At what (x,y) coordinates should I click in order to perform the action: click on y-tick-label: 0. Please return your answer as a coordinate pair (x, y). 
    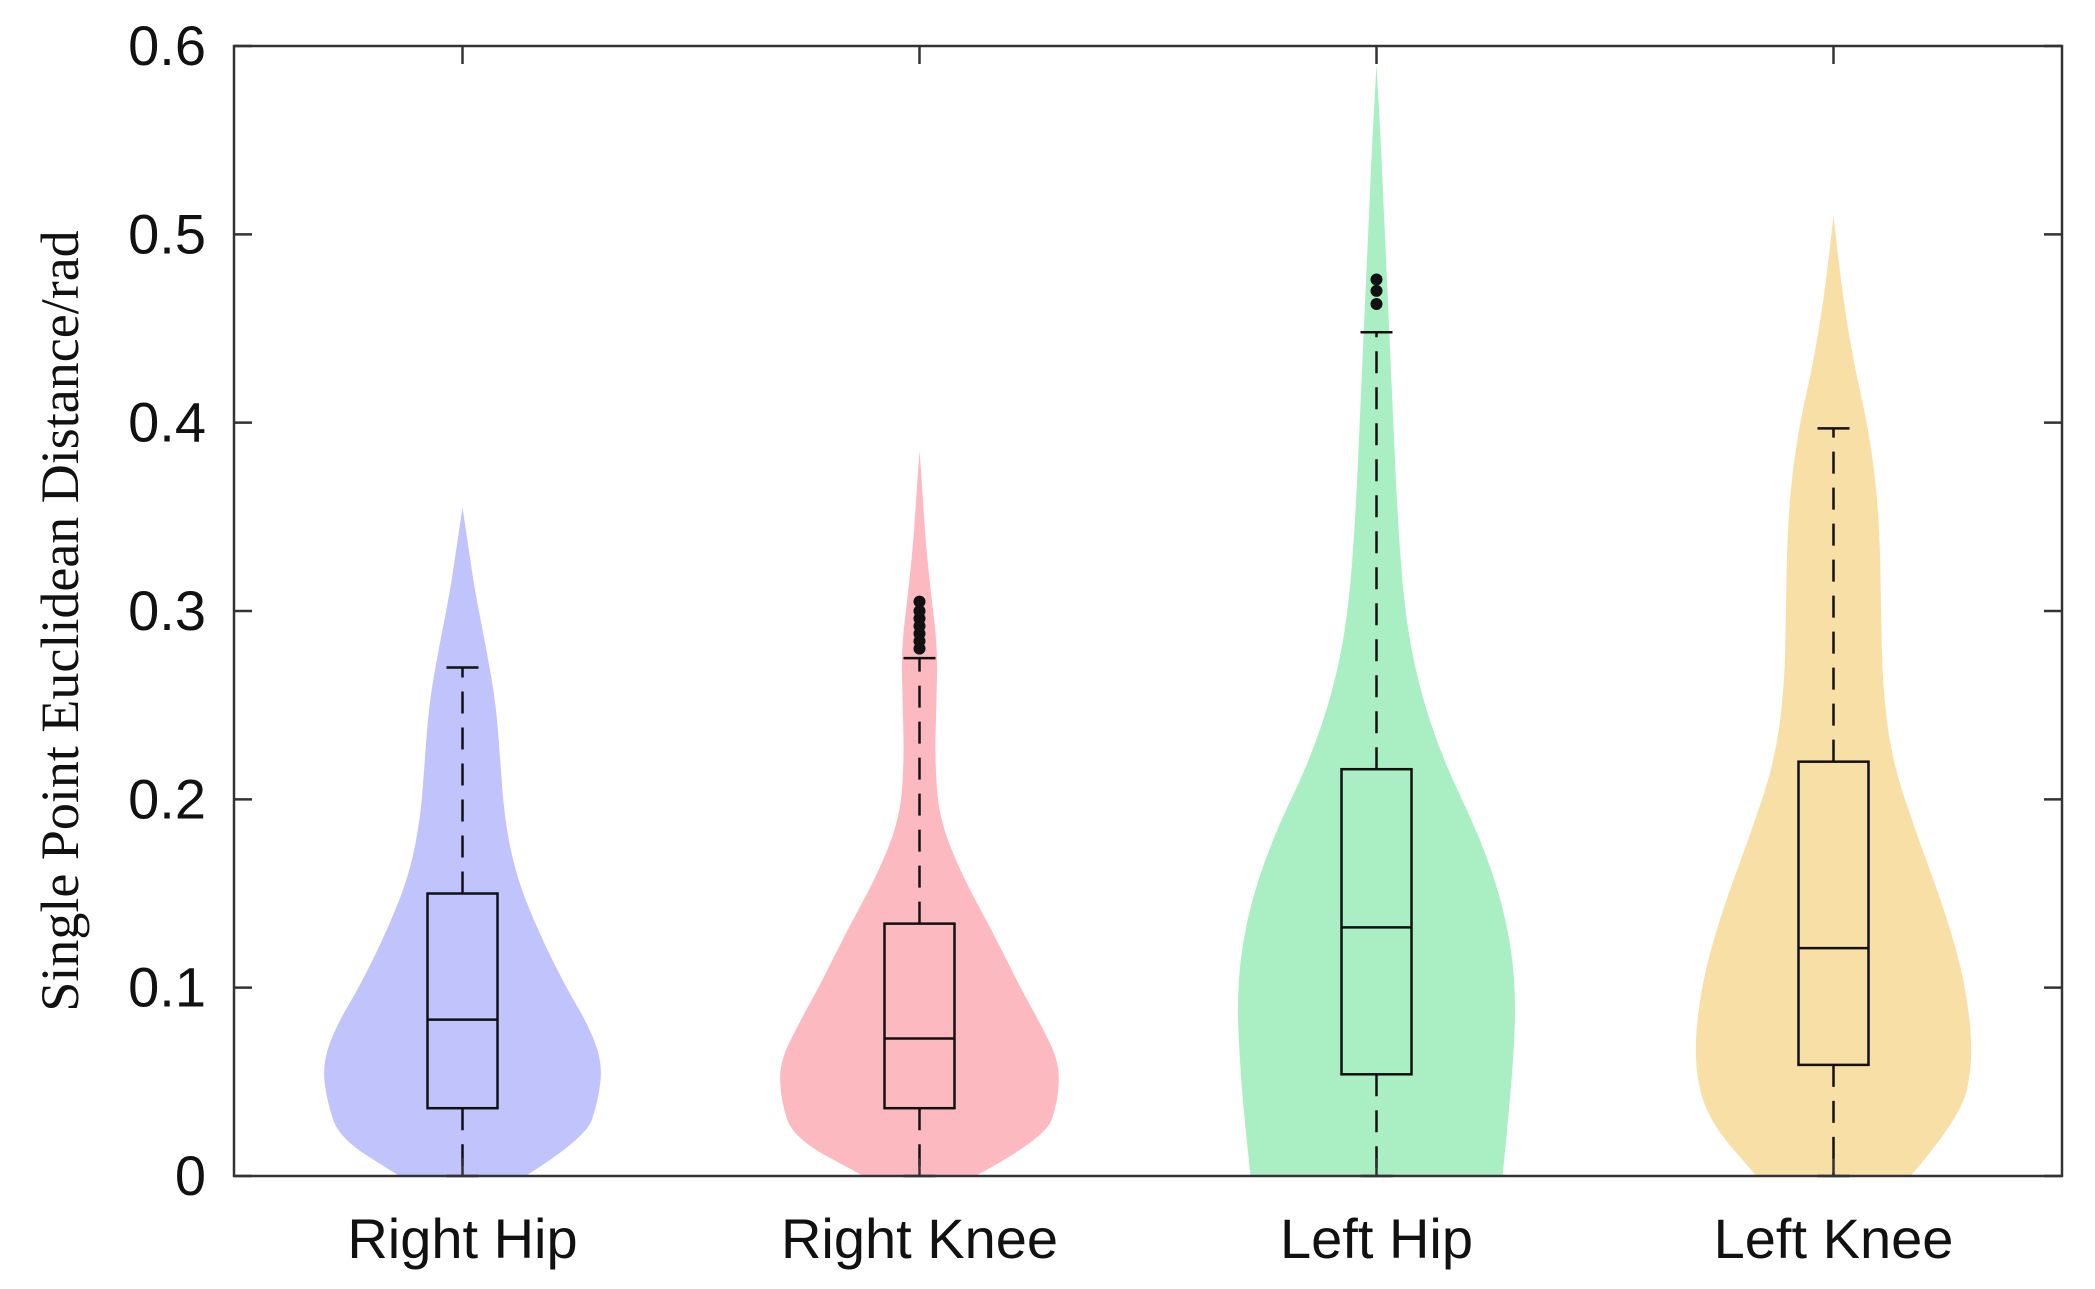
    Looking at the image, I should click on (190, 1175).